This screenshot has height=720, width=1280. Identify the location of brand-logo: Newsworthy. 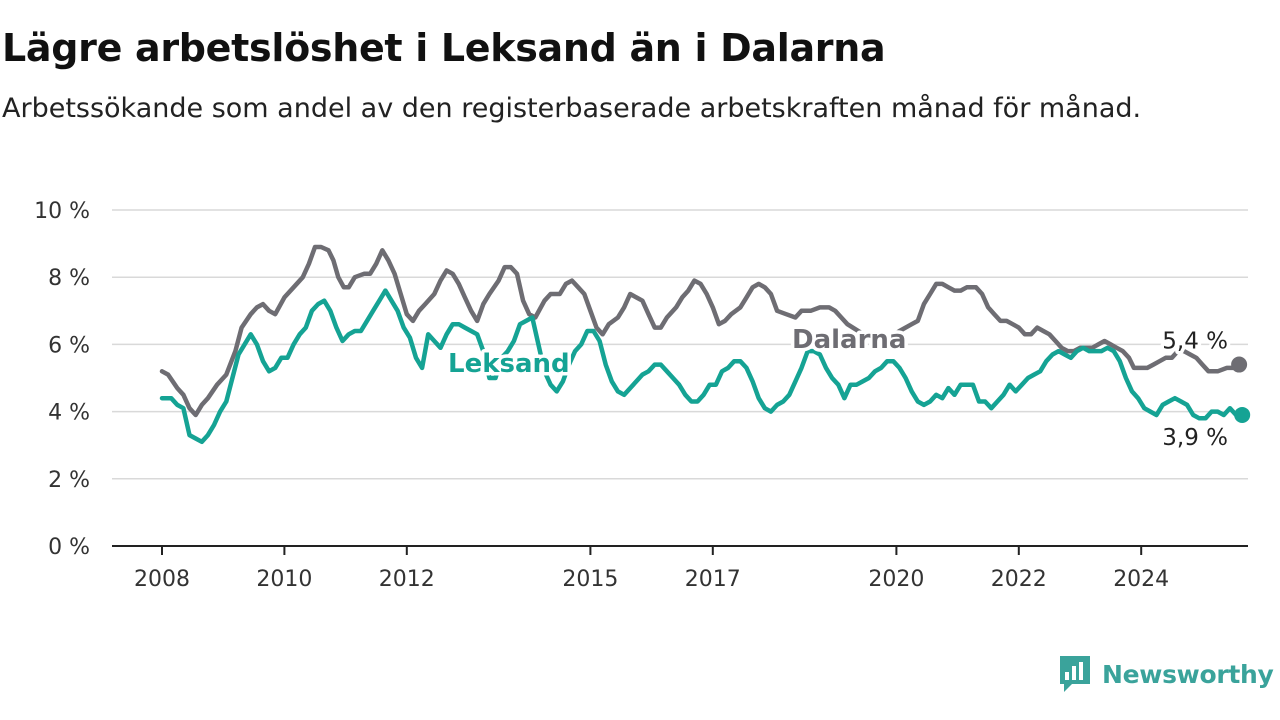
(1166, 674).